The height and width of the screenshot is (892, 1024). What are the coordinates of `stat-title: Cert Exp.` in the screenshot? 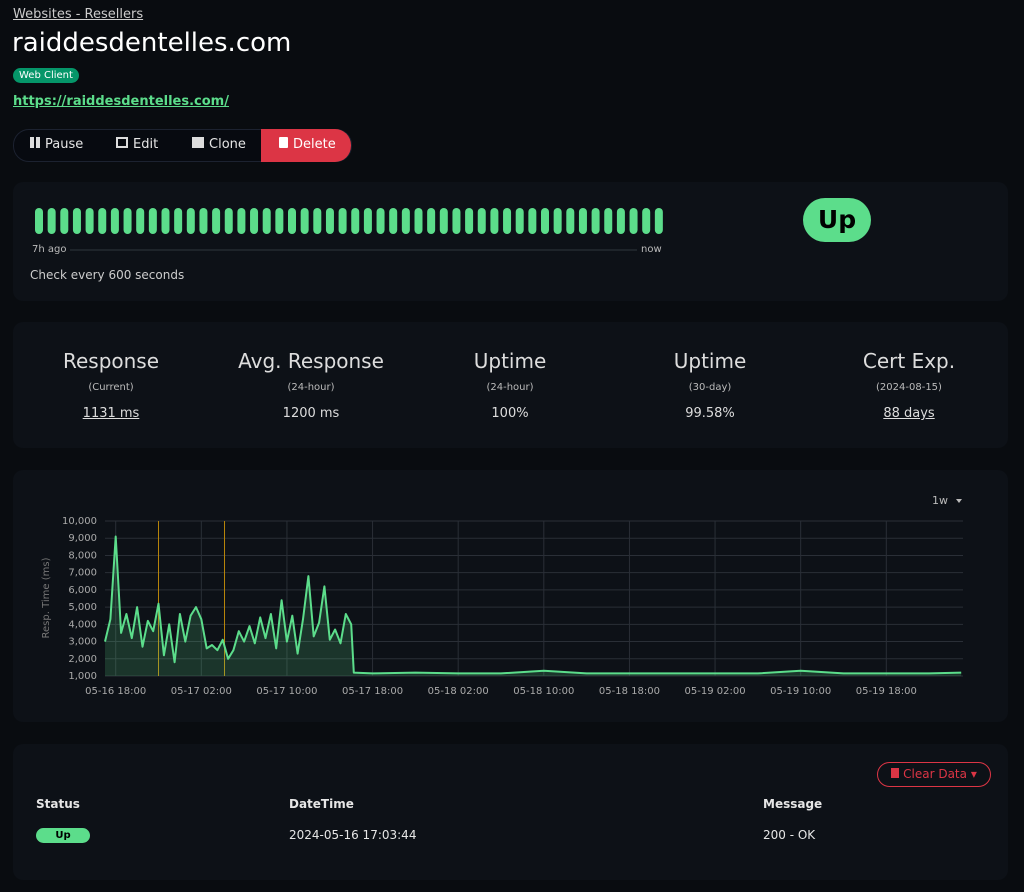 It's located at (909, 361).